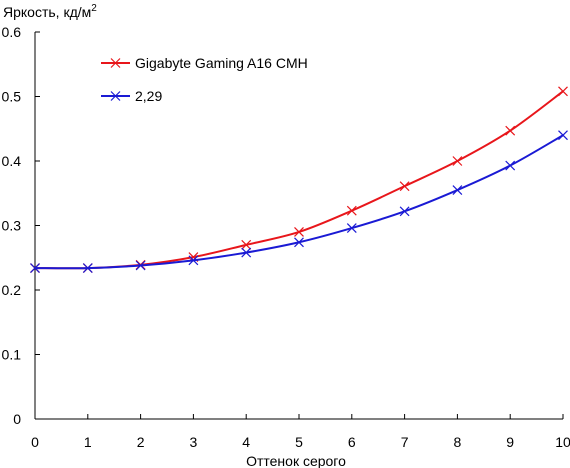 The width and height of the screenshot is (570, 468). Describe the element at coordinates (12, 355) in the screenshot. I see `y-tick-label: 0.1` at that location.